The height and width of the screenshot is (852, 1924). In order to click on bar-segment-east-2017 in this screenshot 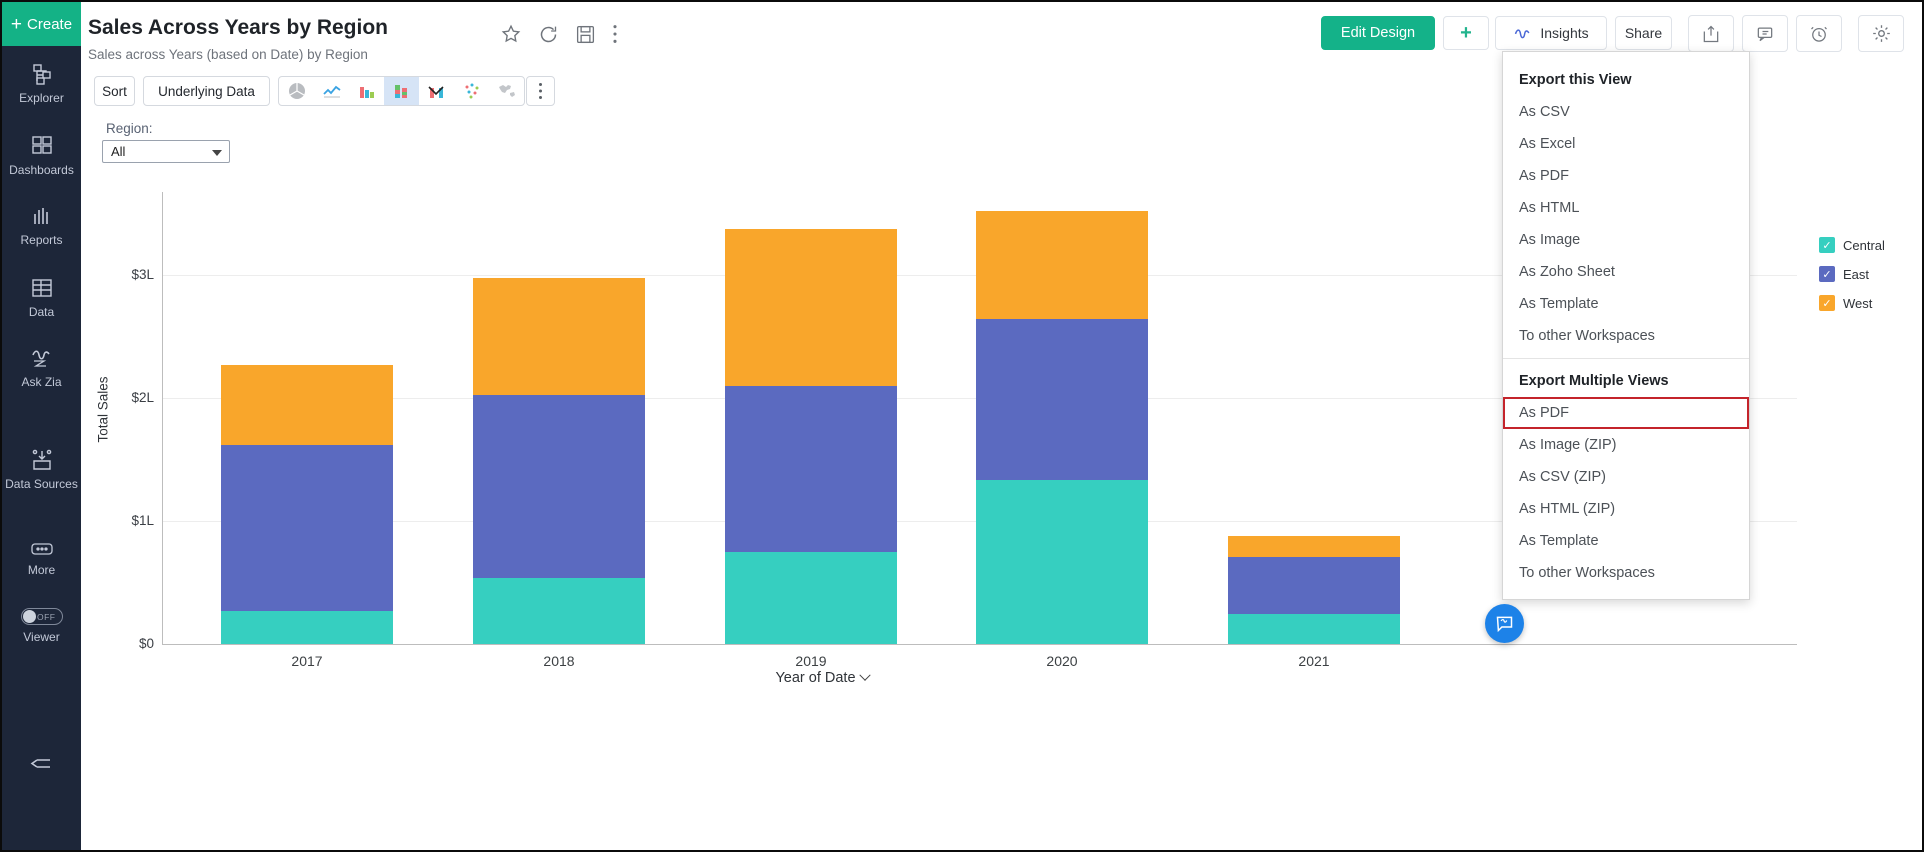, I will do `click(307, 528)`.